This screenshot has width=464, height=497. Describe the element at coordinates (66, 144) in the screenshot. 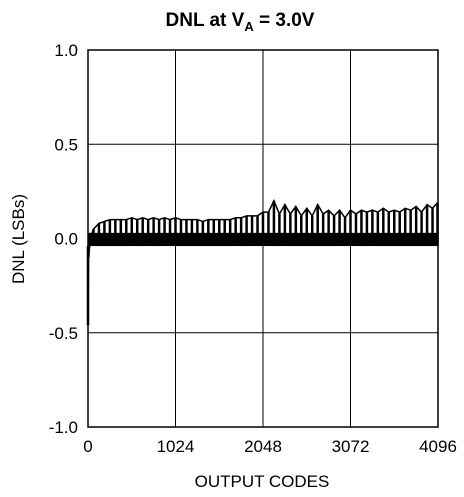

I see `y-tick-label: 0.5` at that location.